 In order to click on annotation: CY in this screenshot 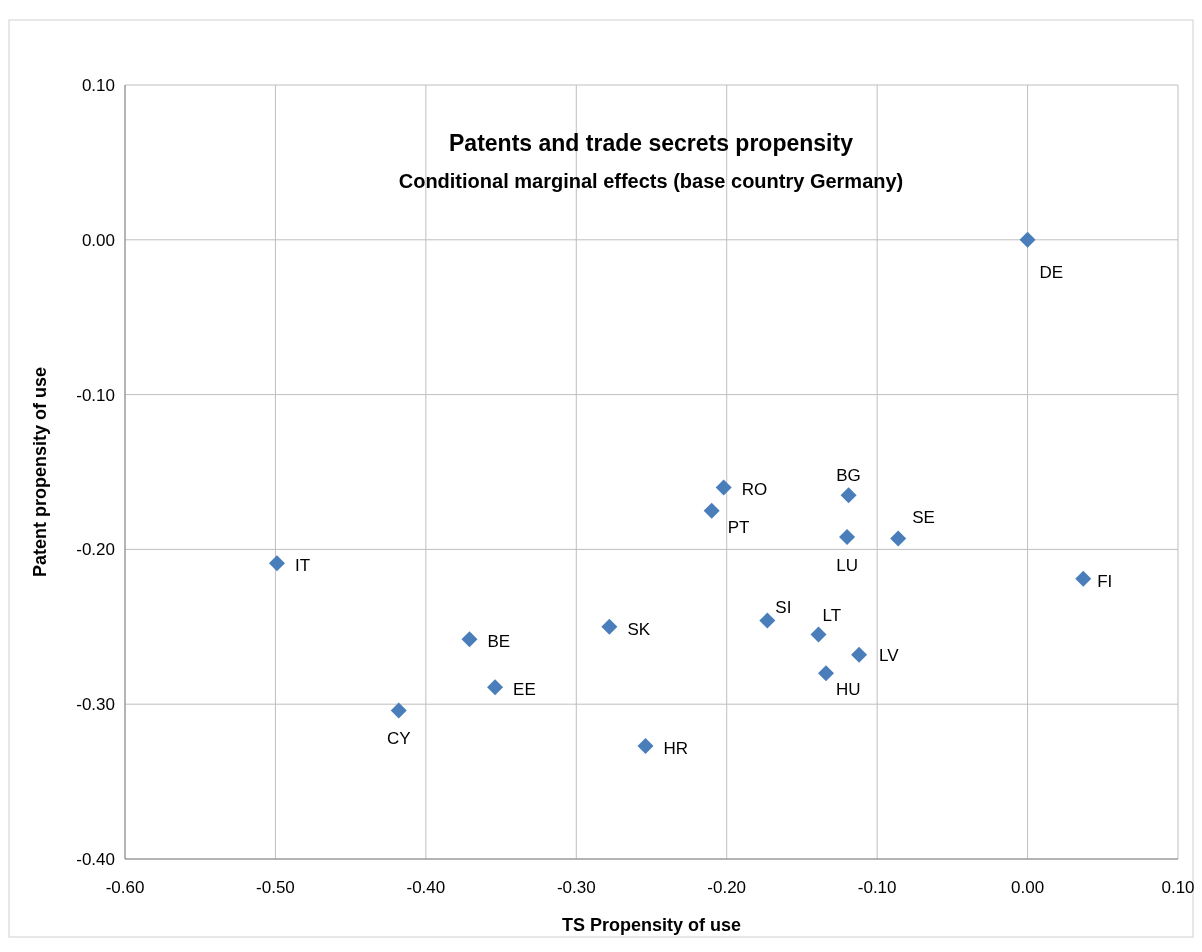, I will do `click(398, 739)`.